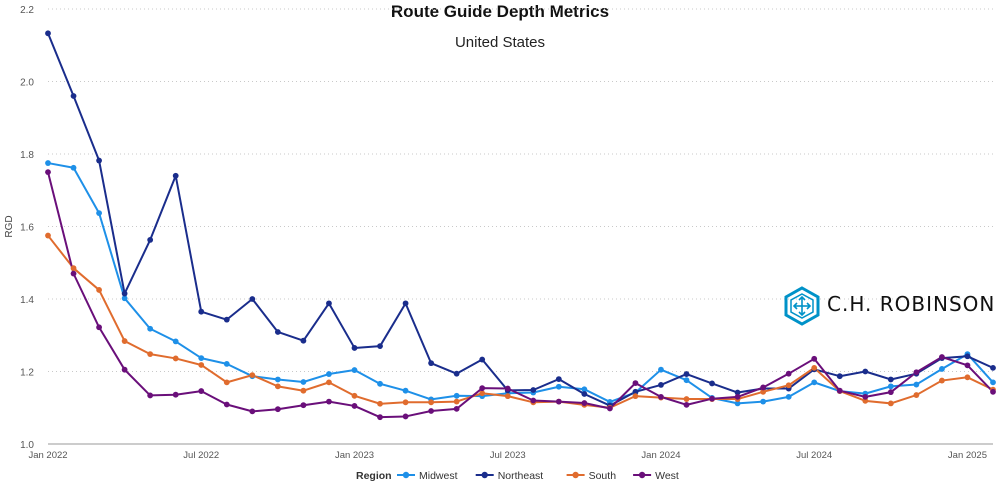  I want to click on legend-marker-northeast, so click(484, 475).